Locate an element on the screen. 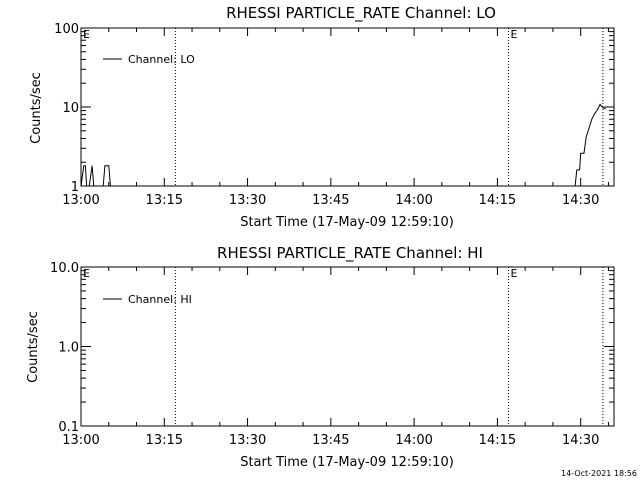 The image size is (640, 480). chart-title: RHESSI PARTICLE_RATE Channel: HI is located at coordinates (350, 253).